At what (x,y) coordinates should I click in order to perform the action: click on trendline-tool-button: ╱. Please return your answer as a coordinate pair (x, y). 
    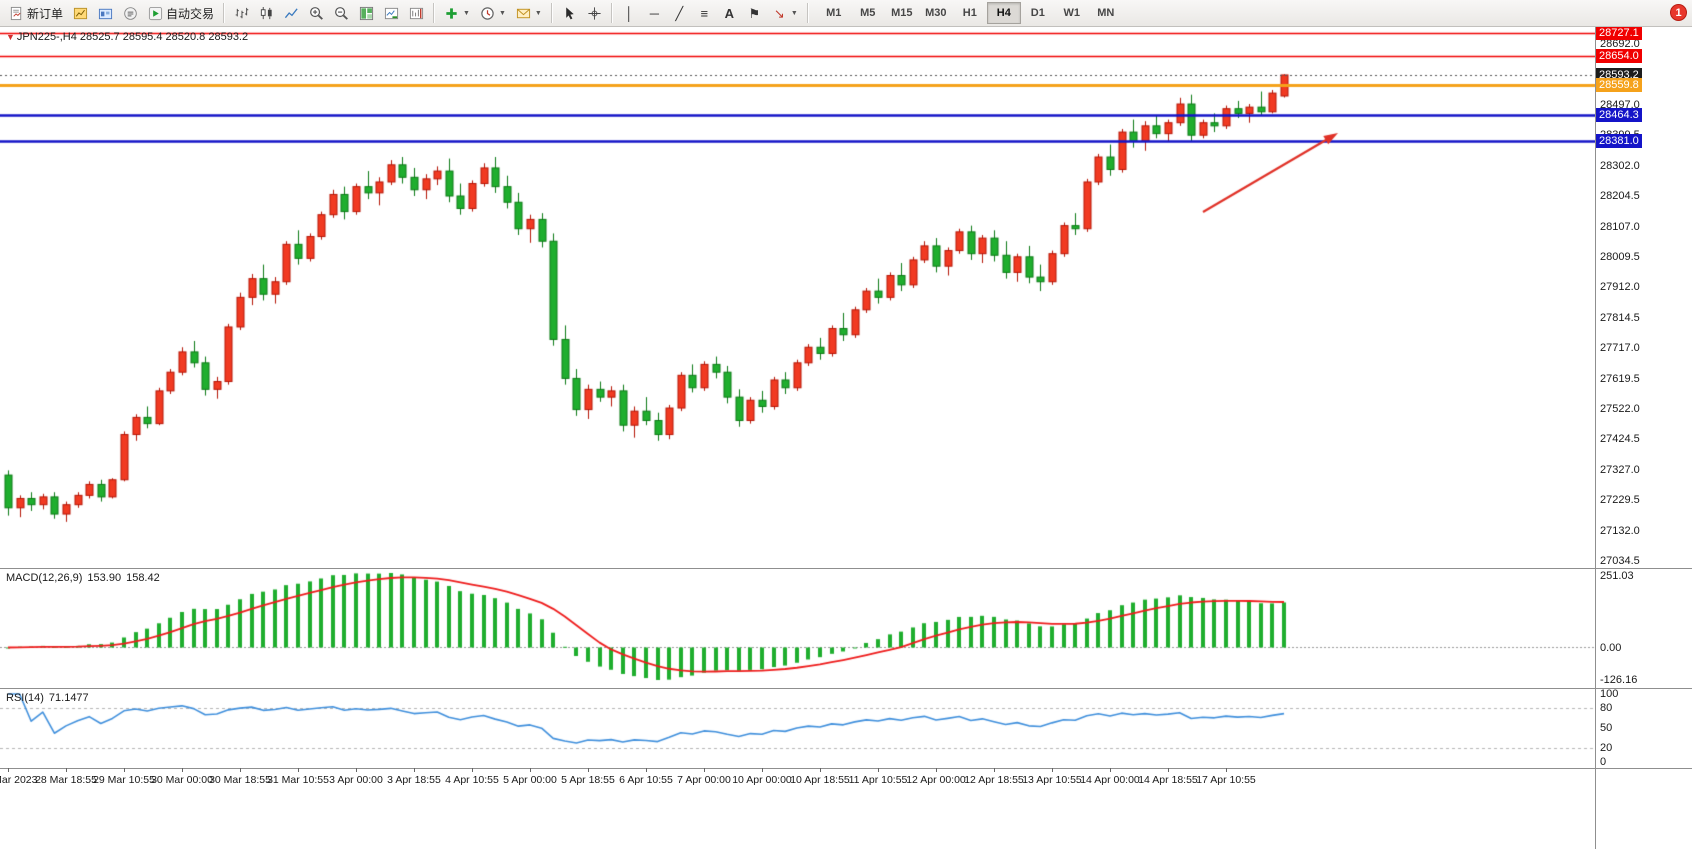
    Looking at the image, I should click on (679, 13).